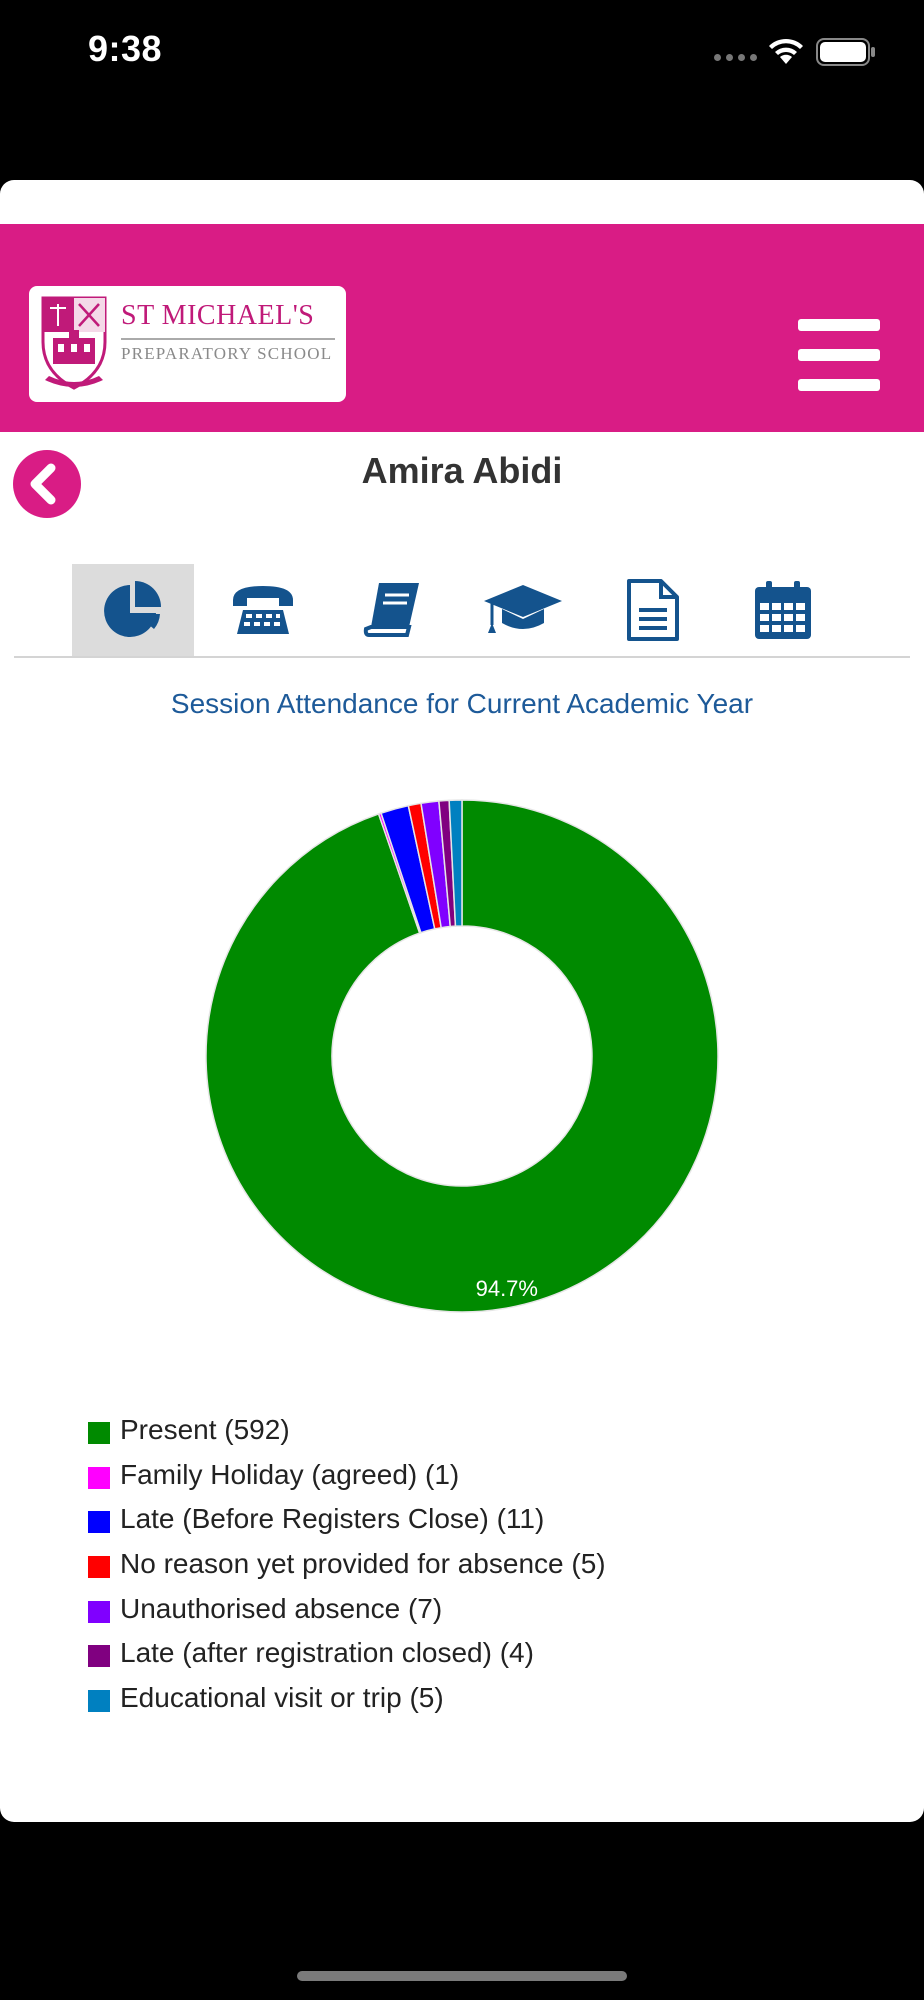 Image resolution: width=924 pixels, height=2000 pixels. I want to click on chevron-left-icon, so click(43, 484).